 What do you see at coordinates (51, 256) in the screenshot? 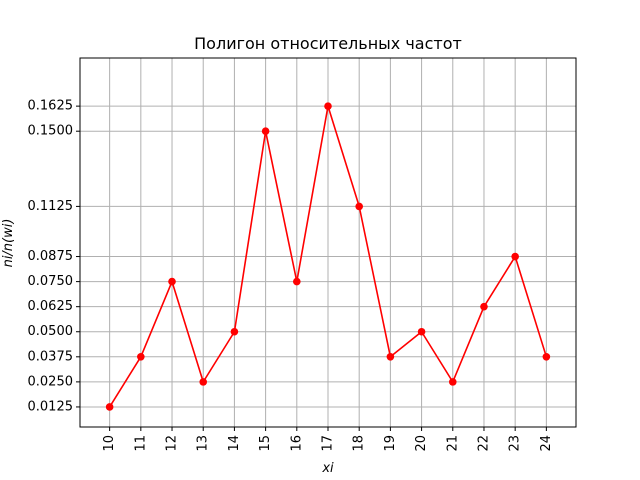
I see `y-tick-label: 0.0875` at bounding box center [51, 256].